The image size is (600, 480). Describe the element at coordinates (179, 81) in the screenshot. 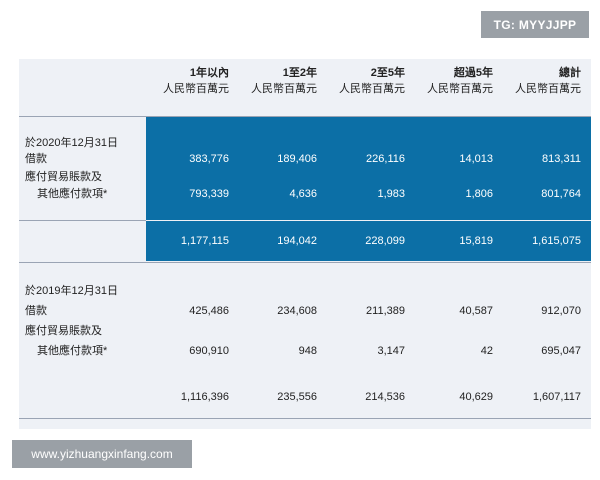

I see `column-header: 1年以內 人民幣百萬元` at that location.